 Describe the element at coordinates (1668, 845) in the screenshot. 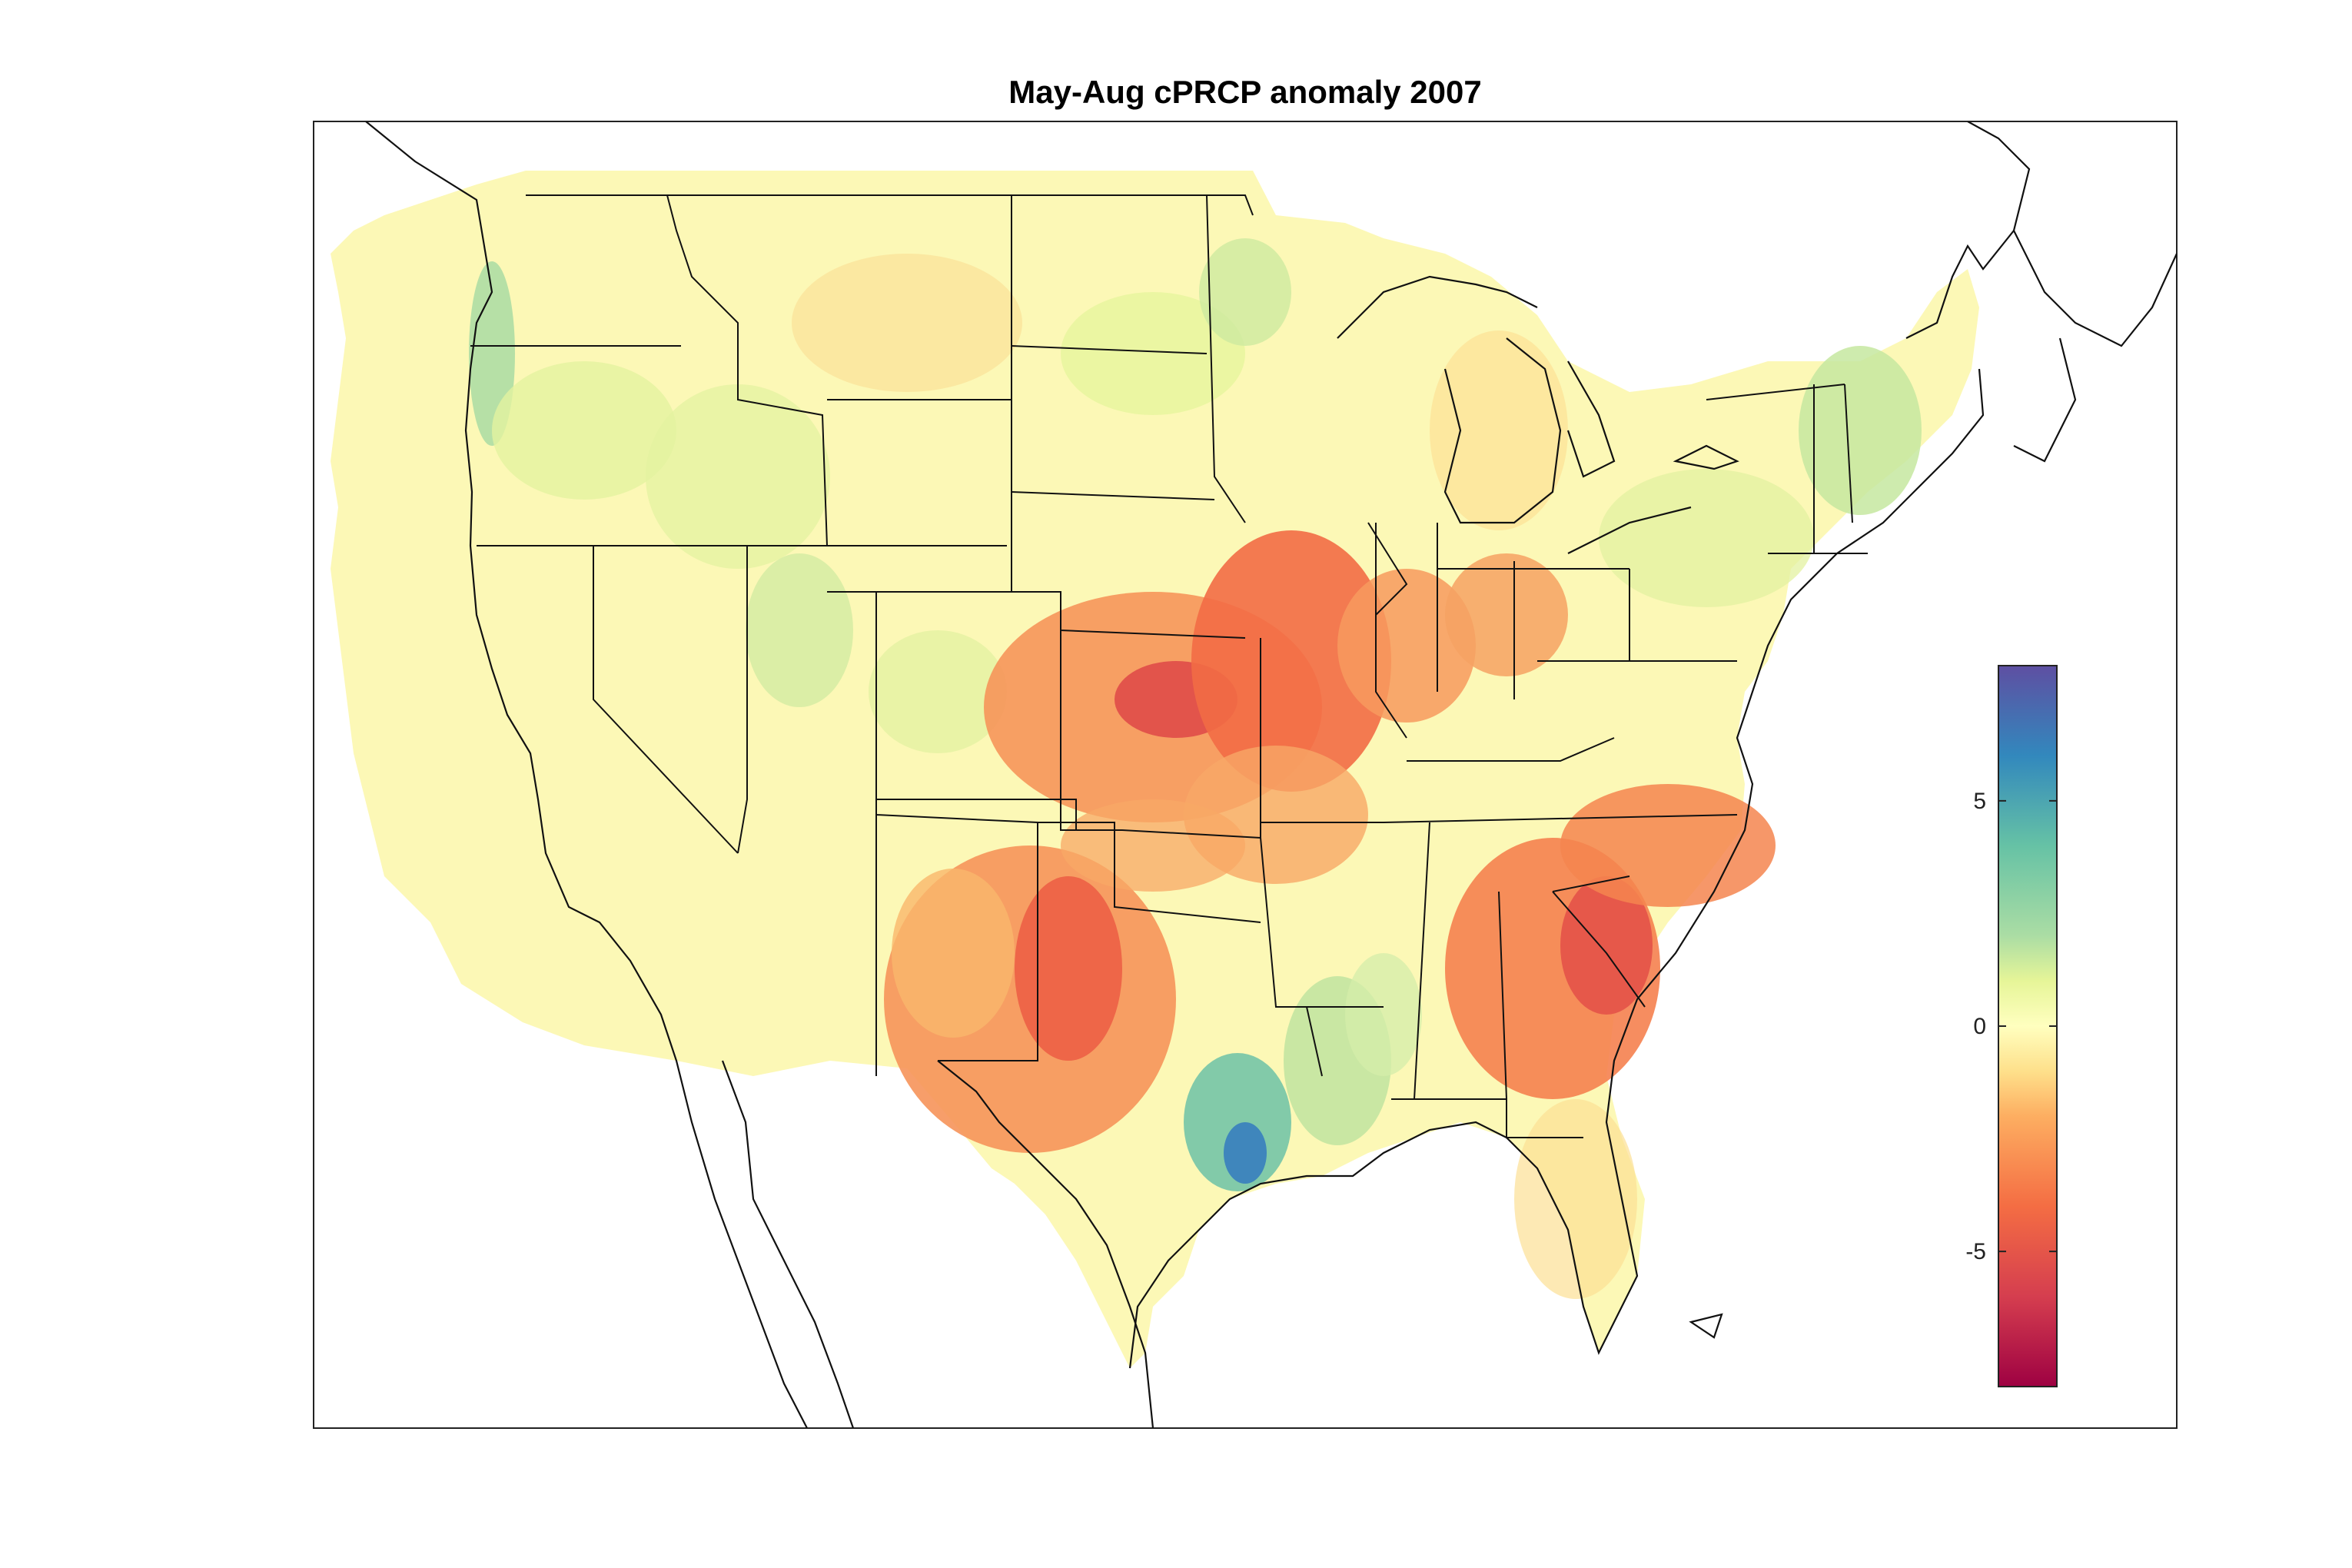

I see `anomaly-blob-carolinas` at that location.